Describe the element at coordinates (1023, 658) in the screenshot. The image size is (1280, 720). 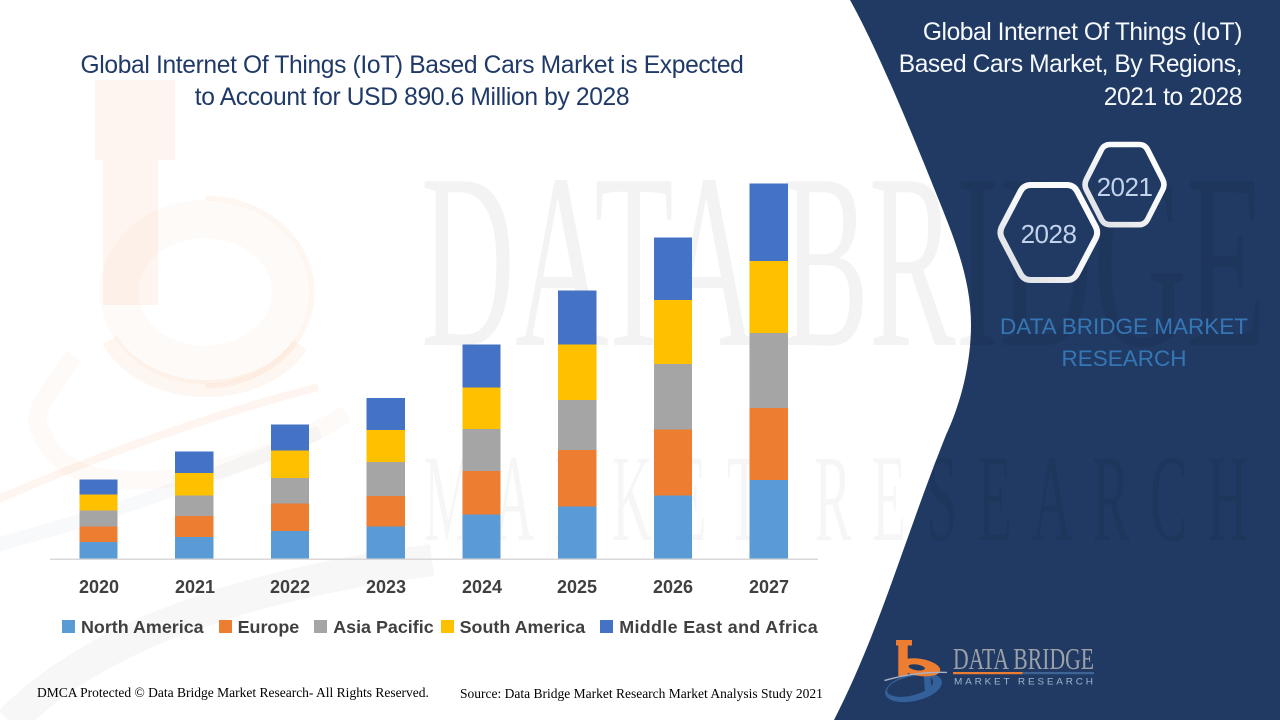
I see `svg-text: DATA BRIDGE` at that location.